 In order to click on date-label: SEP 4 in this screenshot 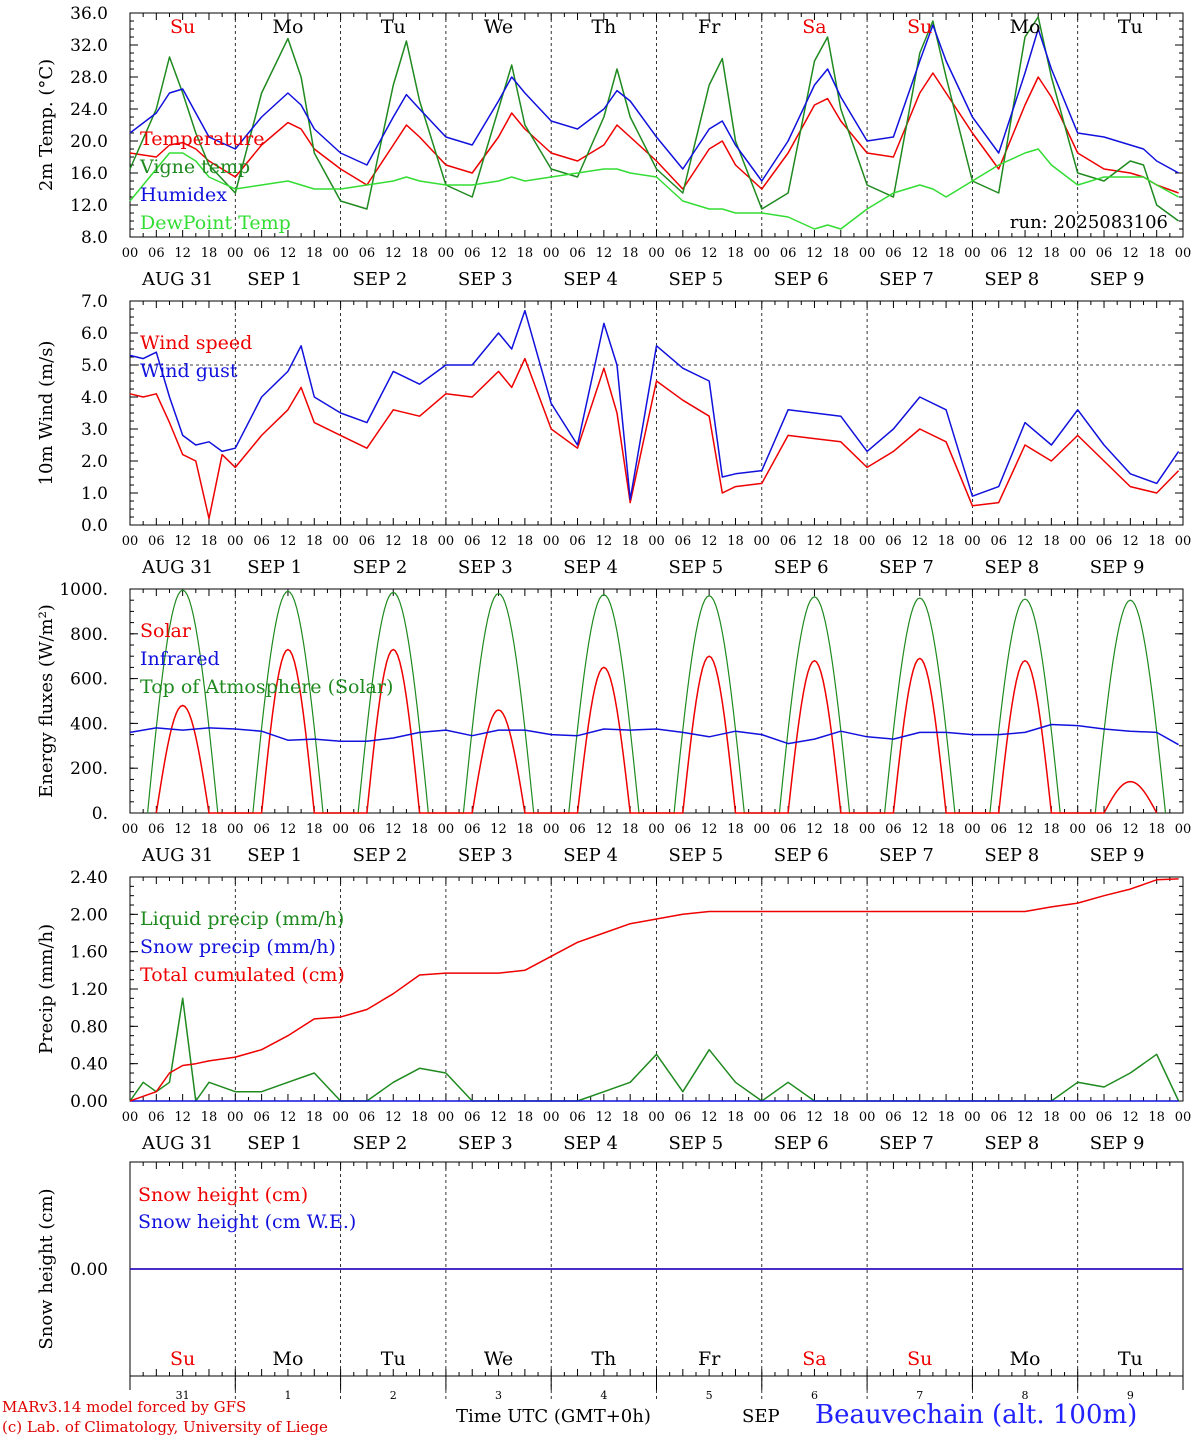, I will do `click(590, 567)`.